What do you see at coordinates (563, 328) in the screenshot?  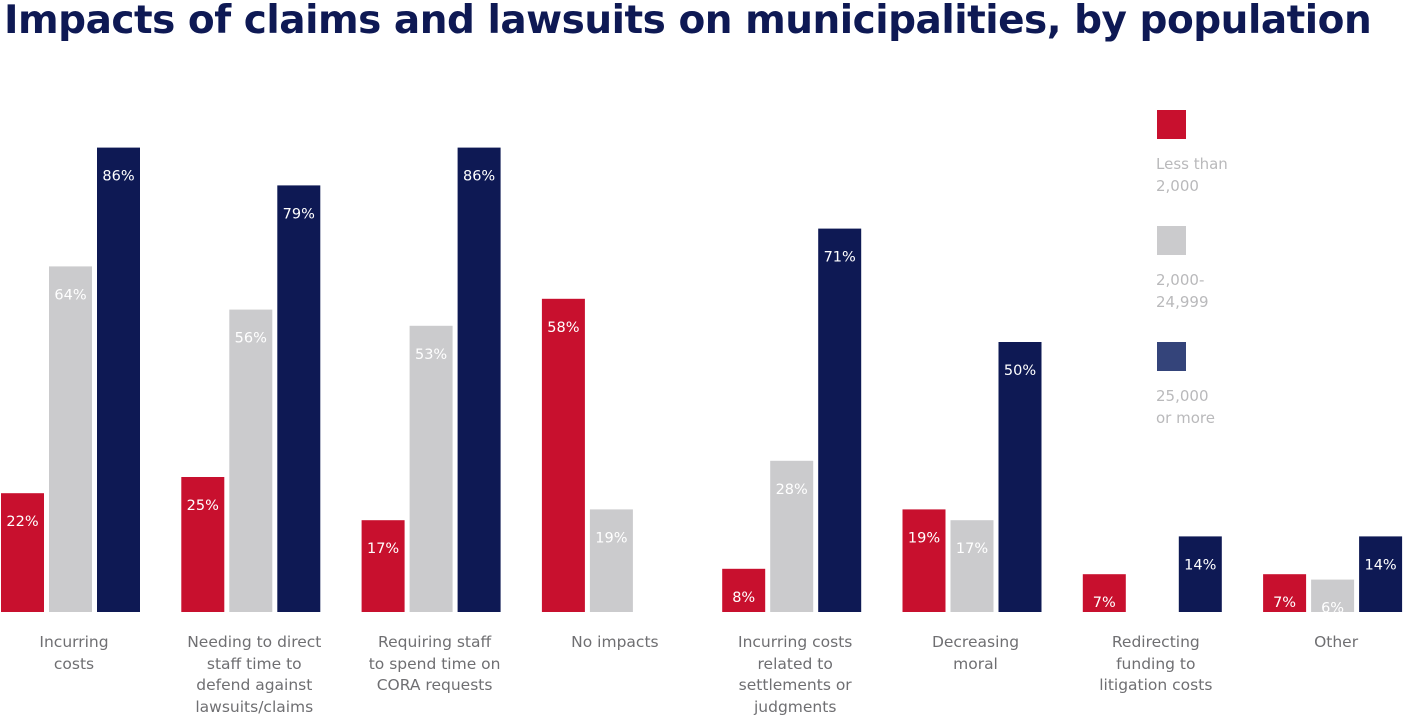 I see `data-label: 58%` at bounding box center [563, 328].